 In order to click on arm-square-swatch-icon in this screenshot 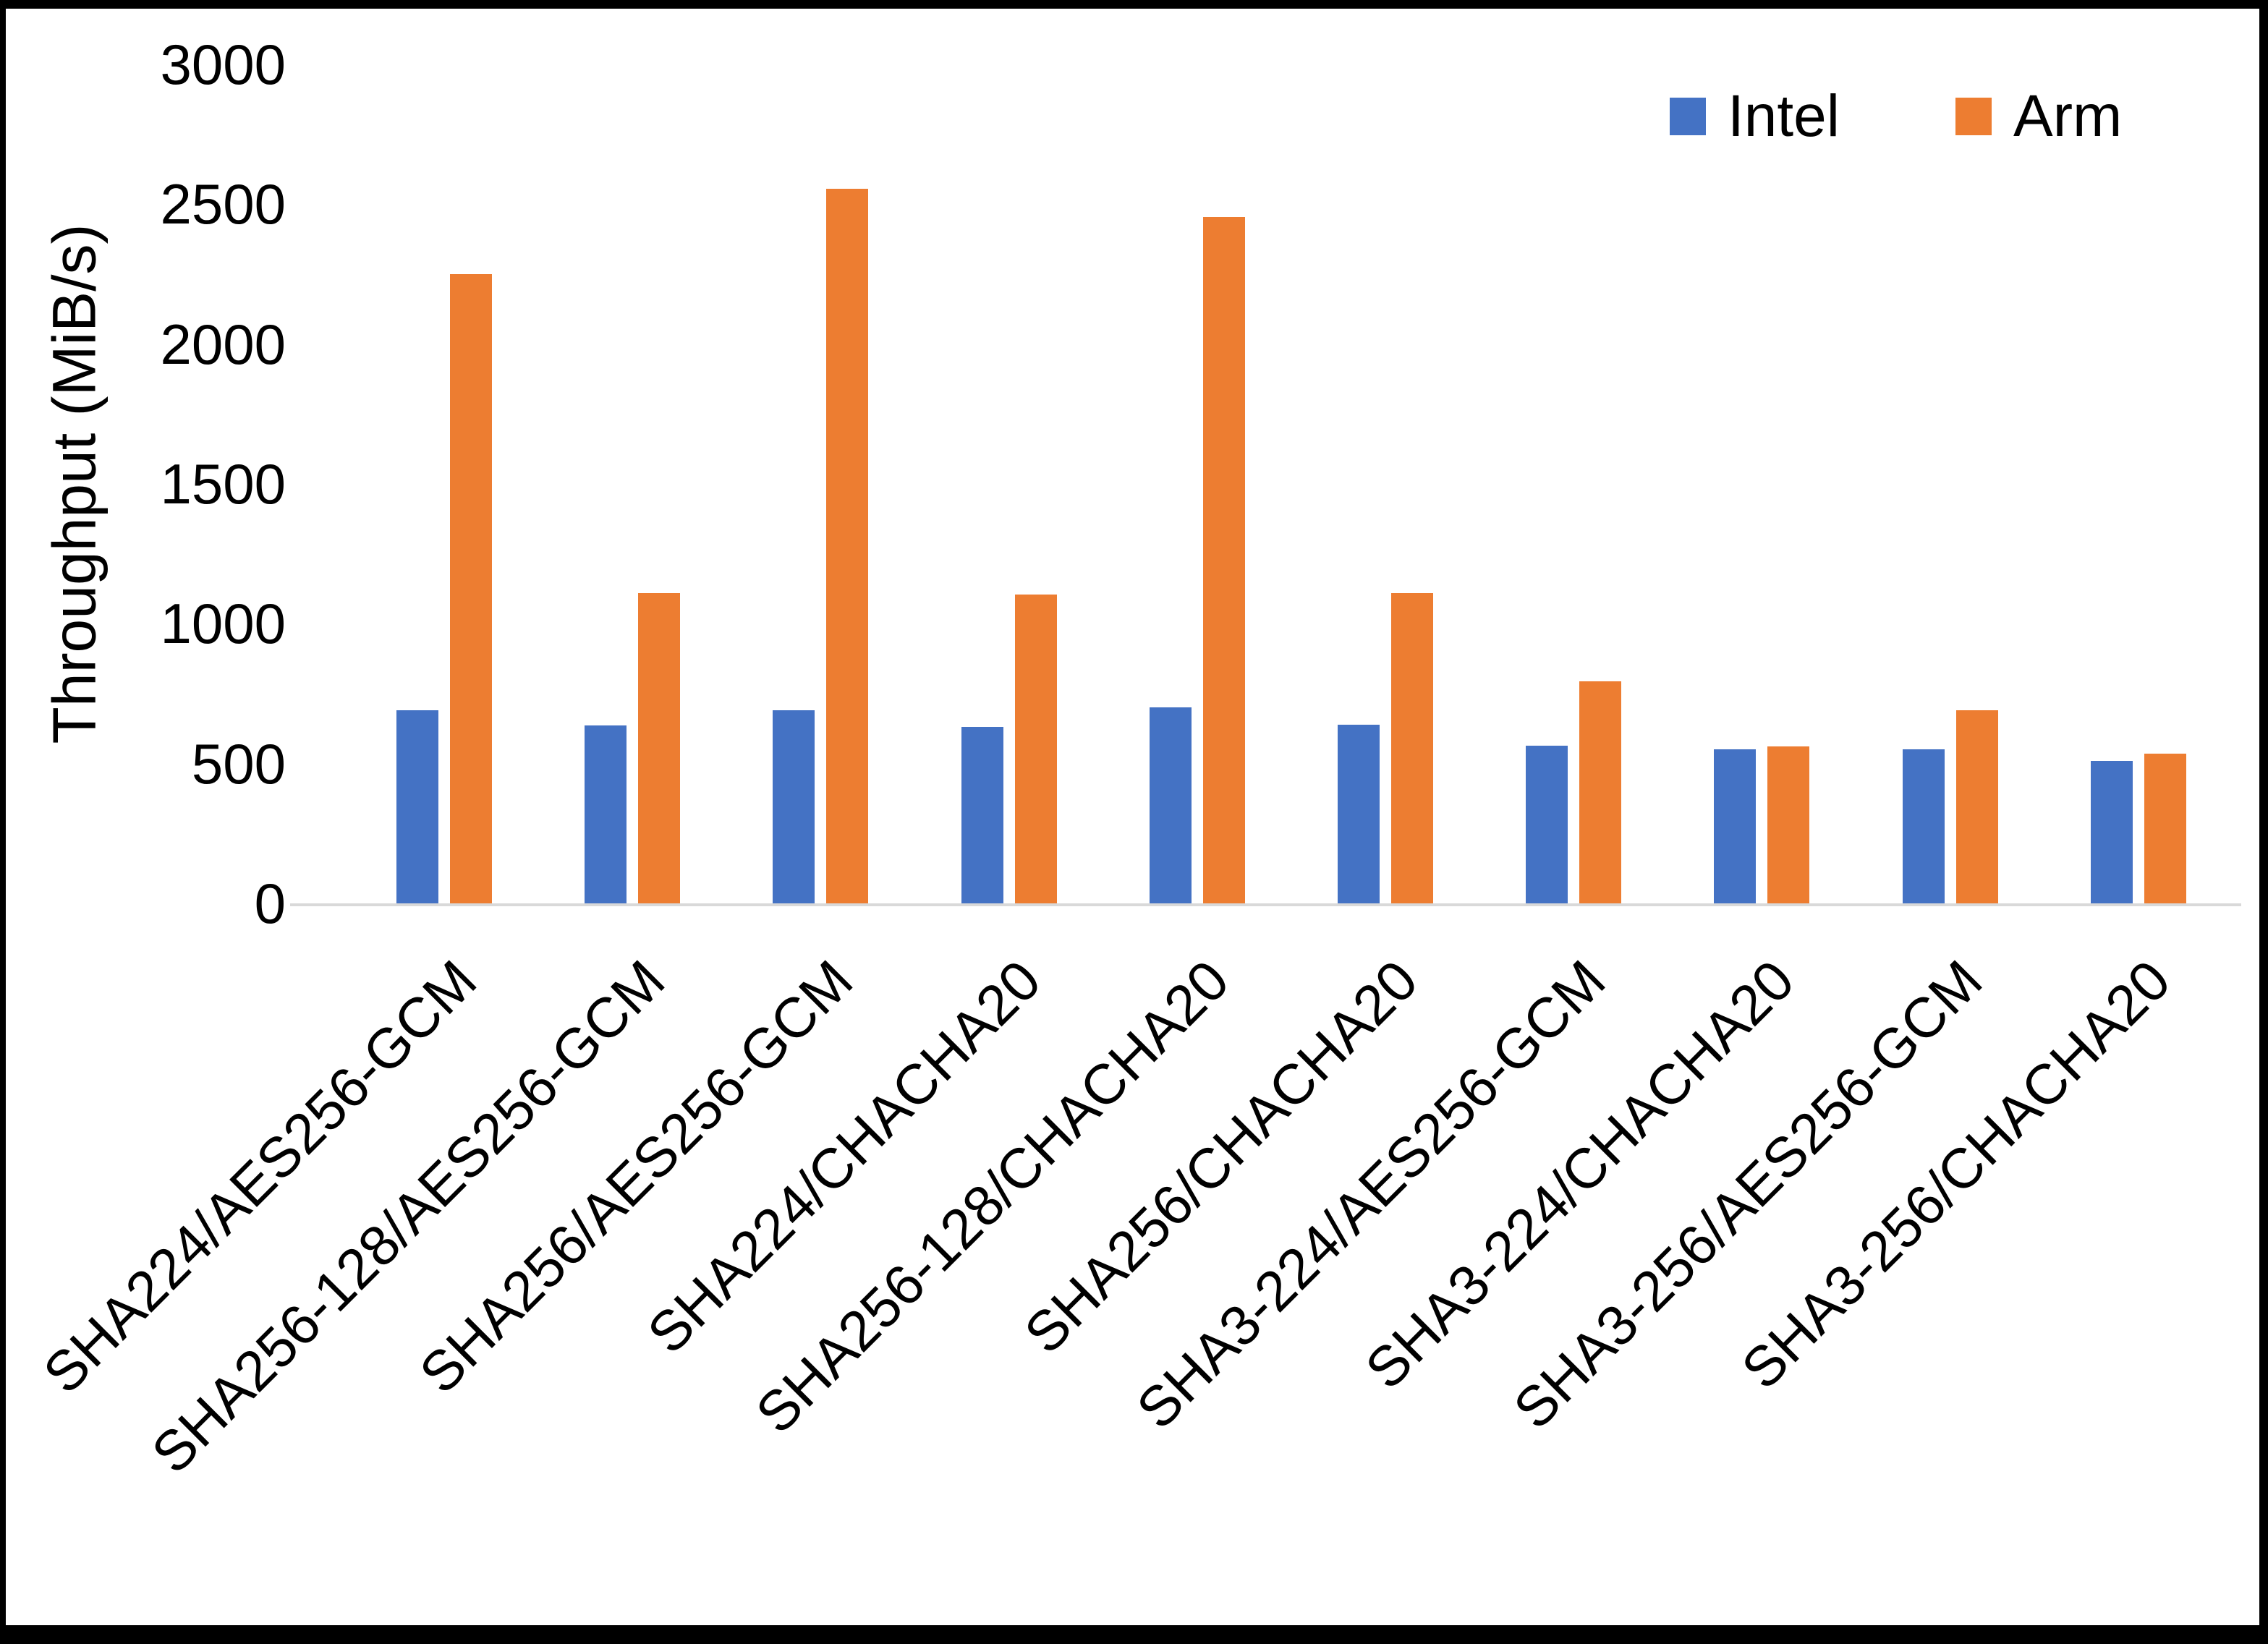, I will do `click(1974, 116)`.